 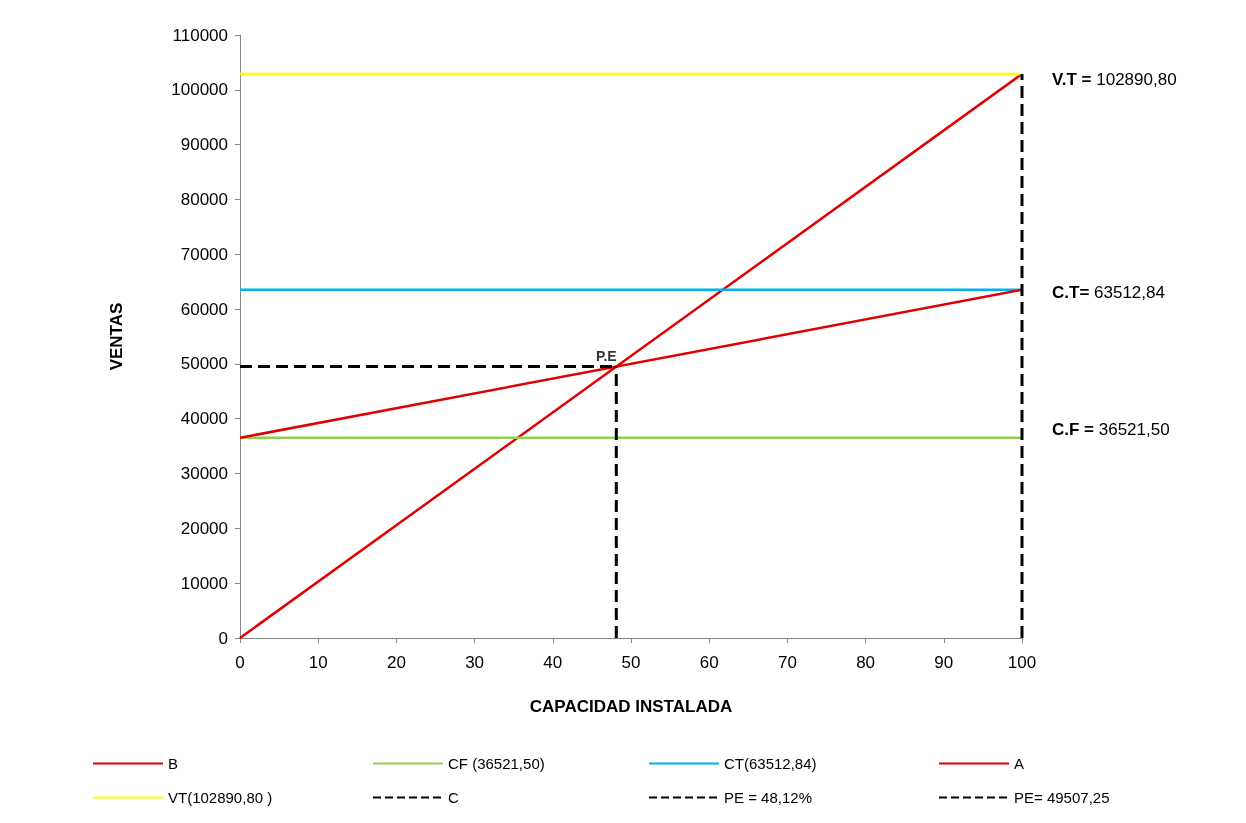 I want to click on x-axis-title: CAPACIDAD INSTALADA, so click(x=631, y=706).